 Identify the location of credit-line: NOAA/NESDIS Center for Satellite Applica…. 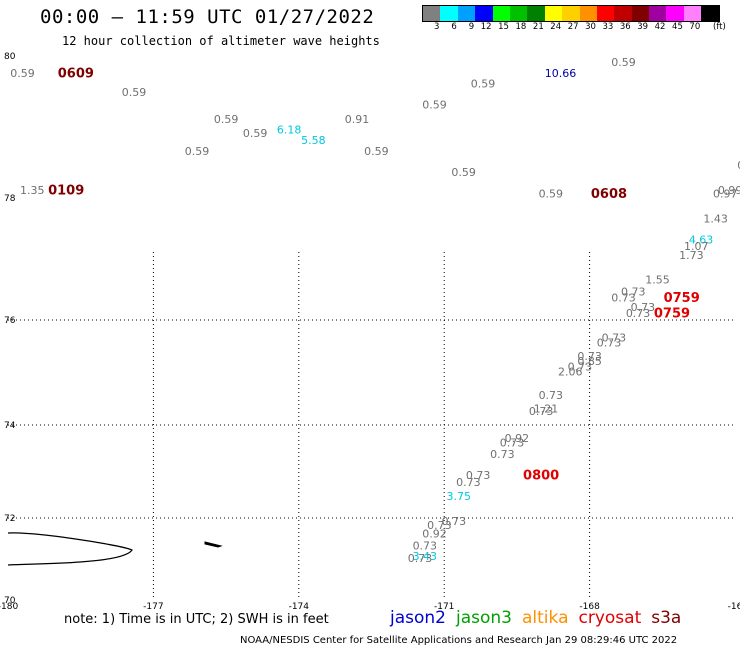
(459, 640).